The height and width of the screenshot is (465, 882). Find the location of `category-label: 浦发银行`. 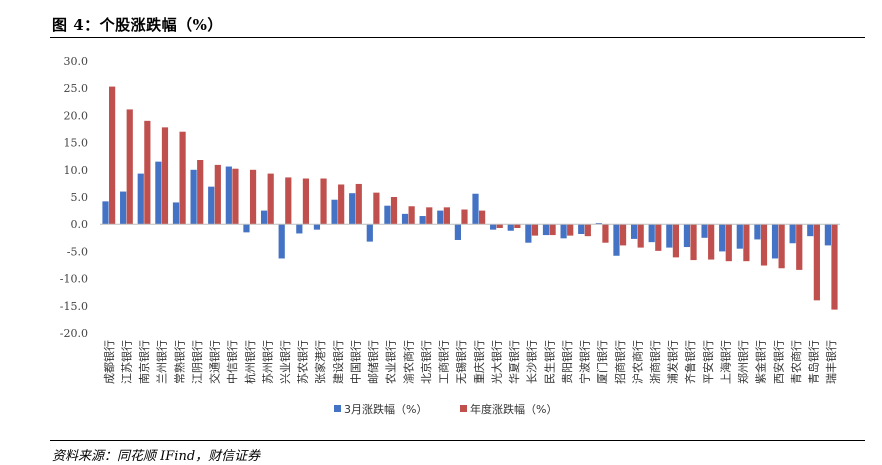

category-label: 浦发银行 is located at coordinates (673, 362).